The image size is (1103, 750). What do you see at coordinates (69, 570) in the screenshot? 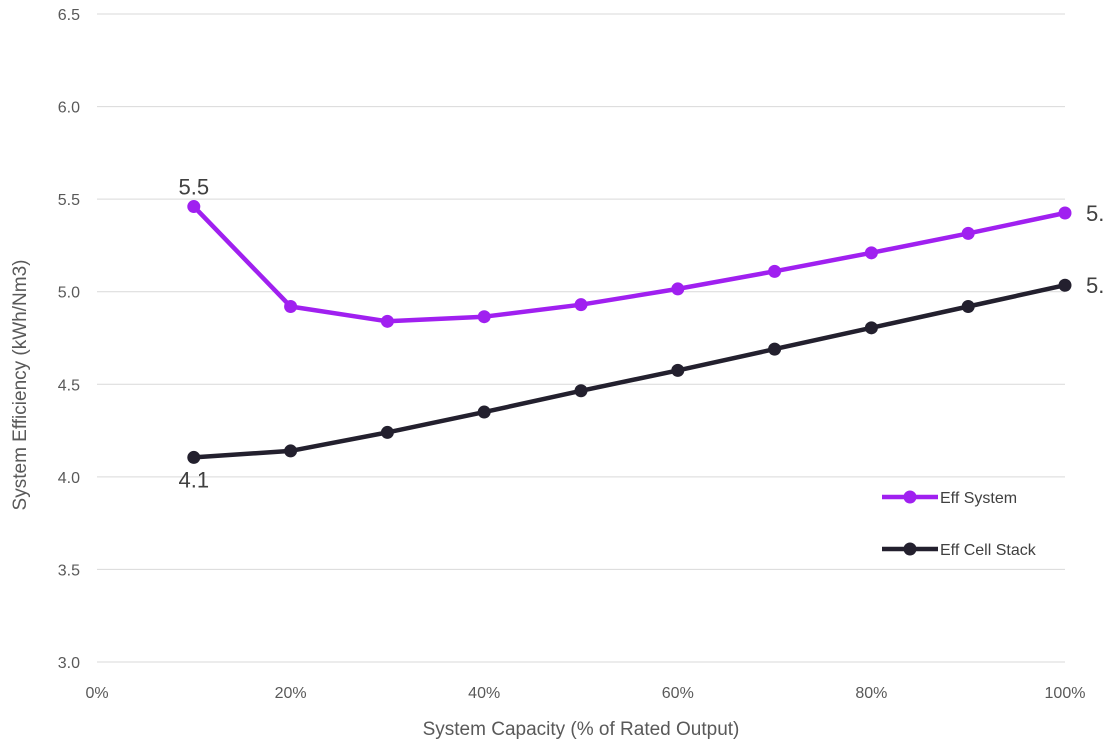
I see `y-tick-label: 3.5` at bounding box center [69, 570].